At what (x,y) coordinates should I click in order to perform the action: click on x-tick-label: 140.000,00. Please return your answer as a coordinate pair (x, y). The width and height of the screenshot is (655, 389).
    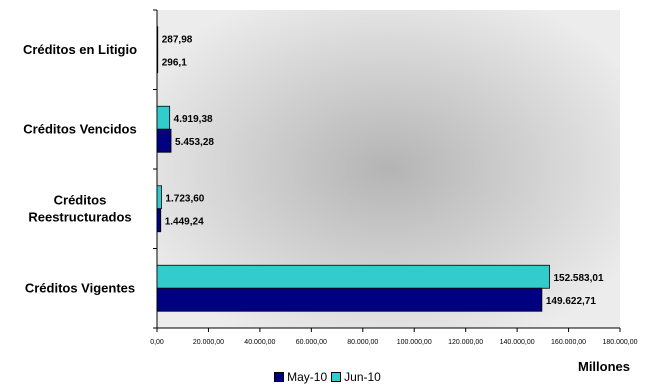
    Looking at the image, I should click on (517, 342).